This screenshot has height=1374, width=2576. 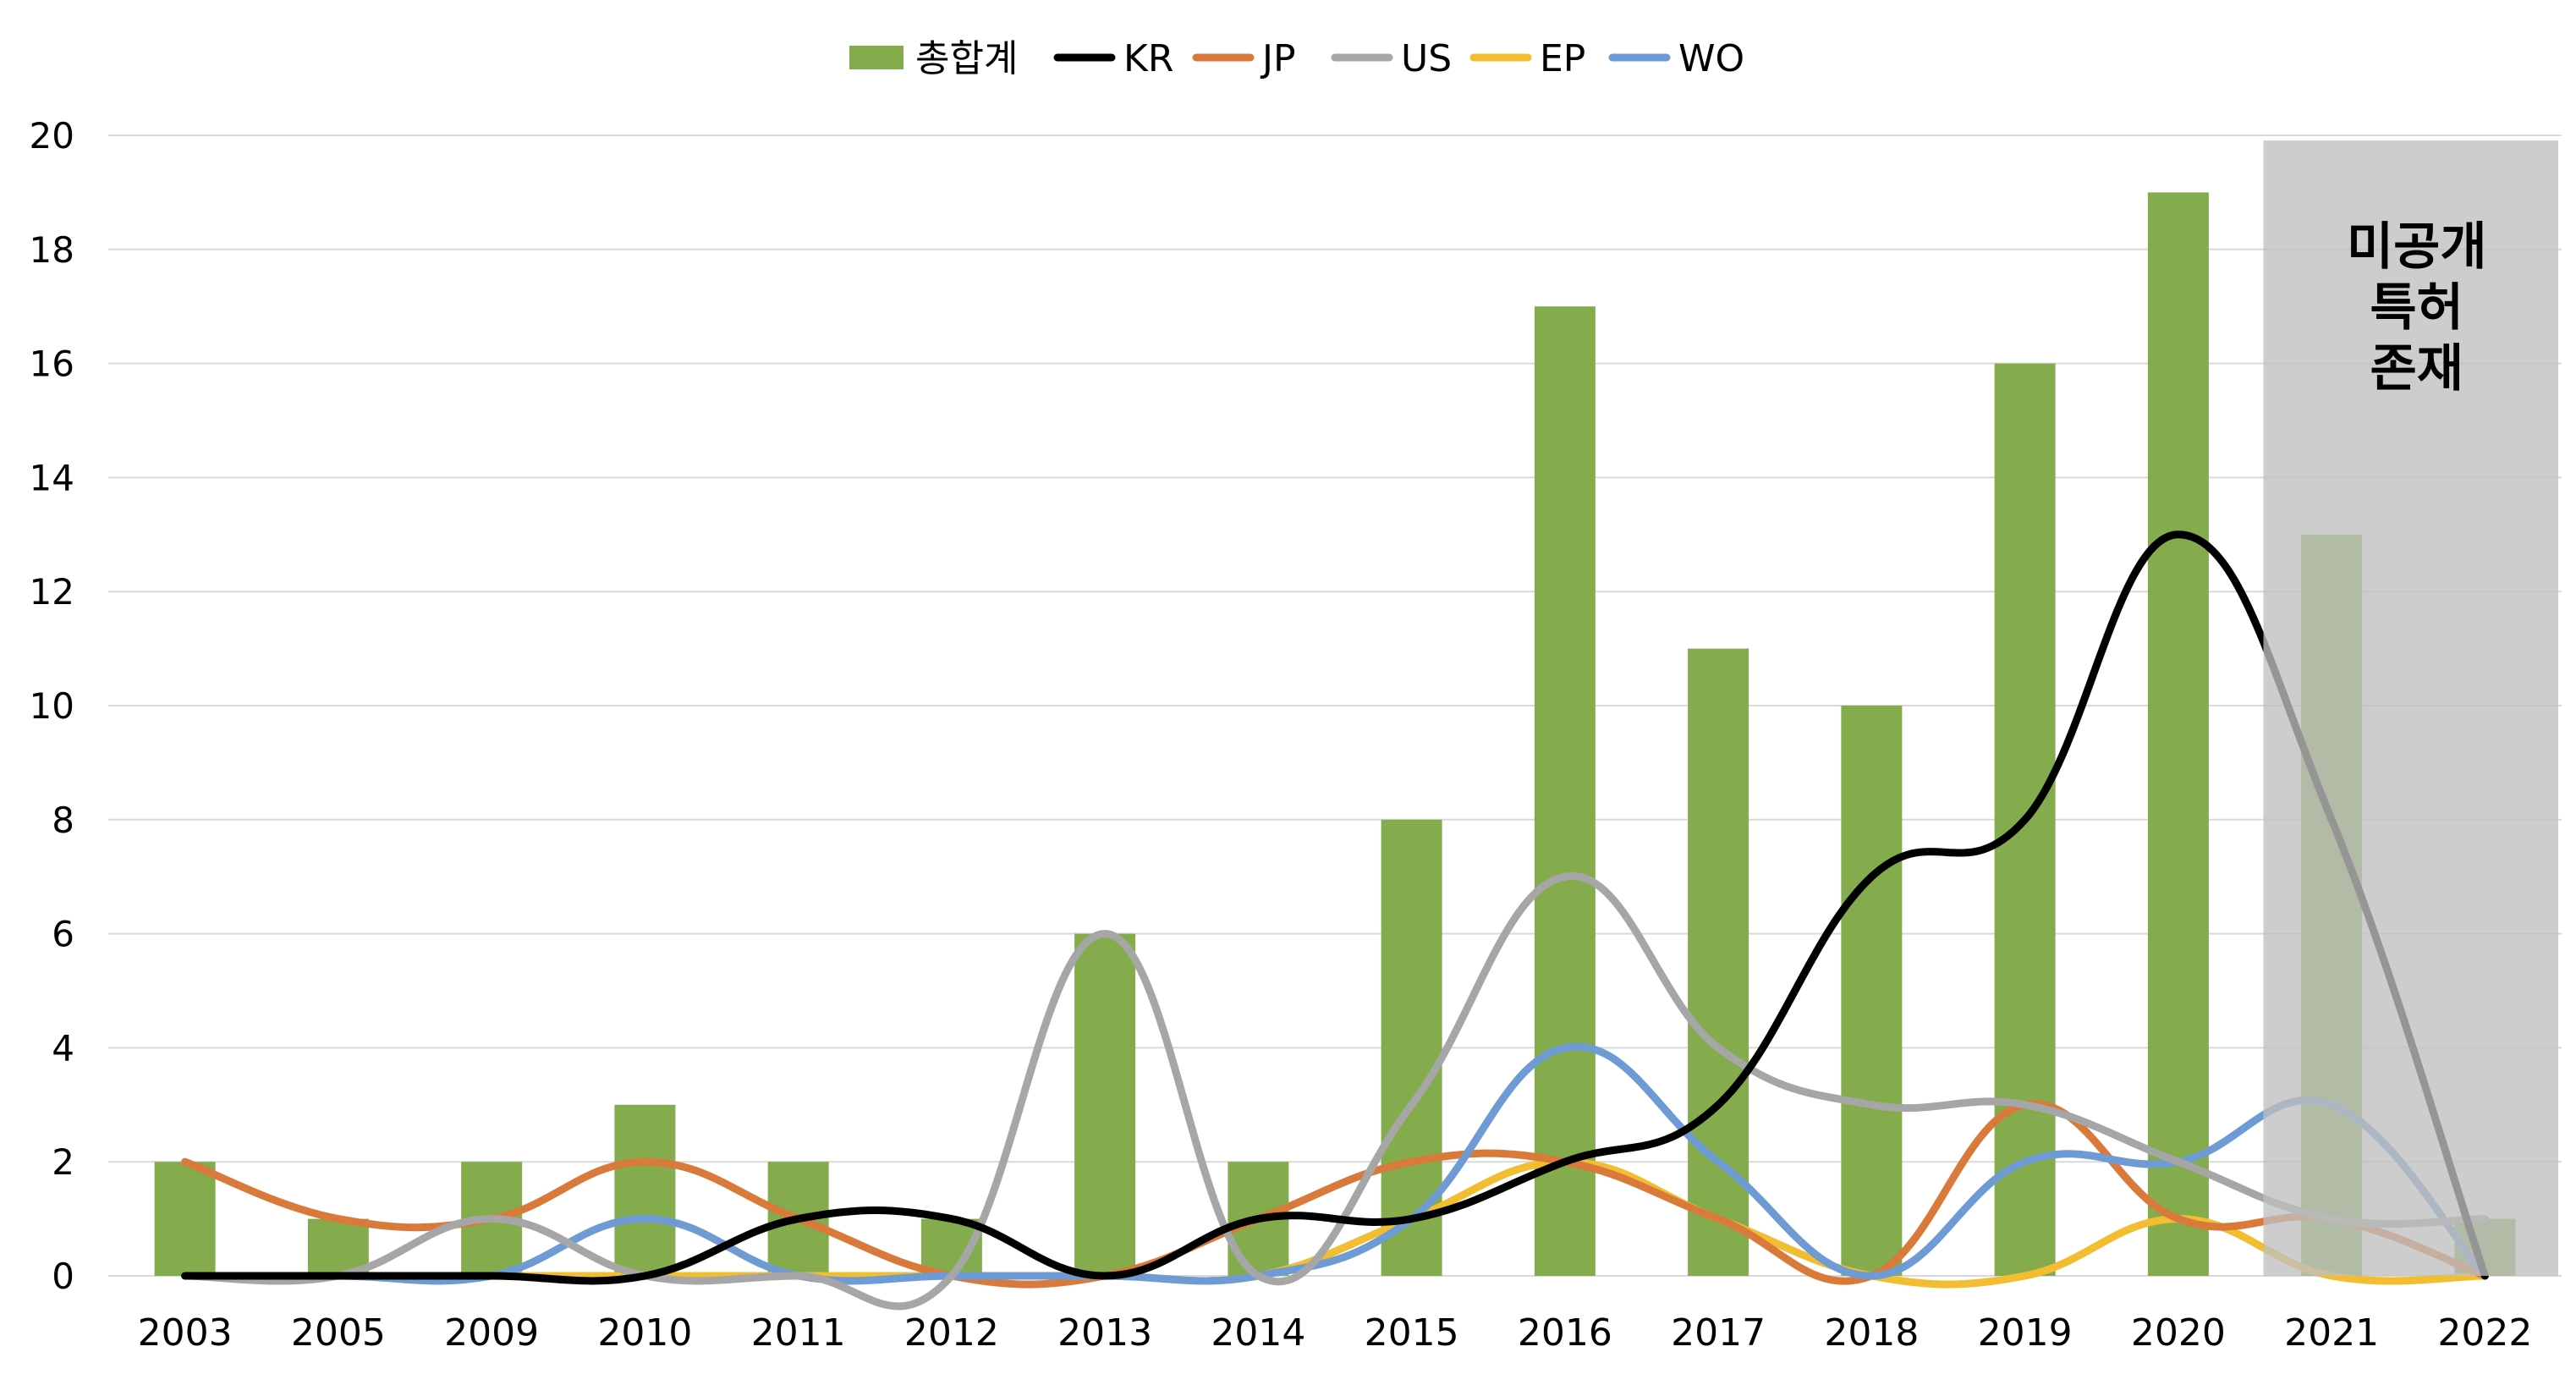 What do you see at coordinates (63, 1048) in the screenshot?
I see `y-tick-label: 4` at bounding box center [63, 1048].